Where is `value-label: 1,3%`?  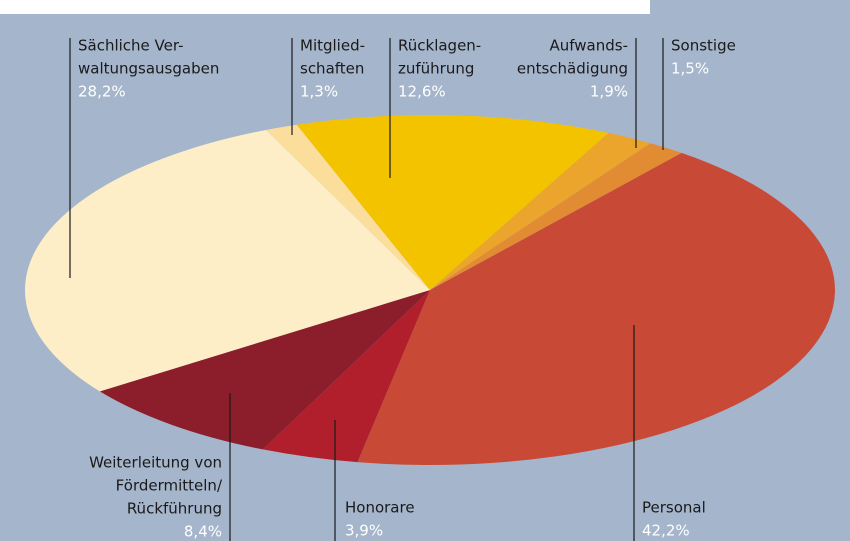
value-label: 1,3% is located at coordinates (319, 92).